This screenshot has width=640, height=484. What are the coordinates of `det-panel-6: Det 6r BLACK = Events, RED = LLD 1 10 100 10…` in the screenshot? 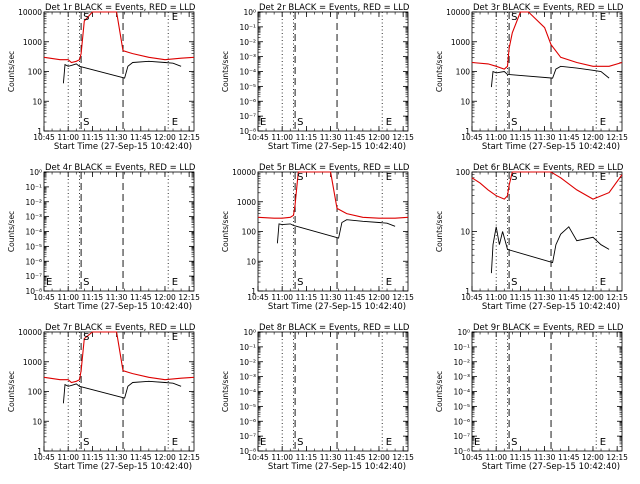 It's located at (531, 237).